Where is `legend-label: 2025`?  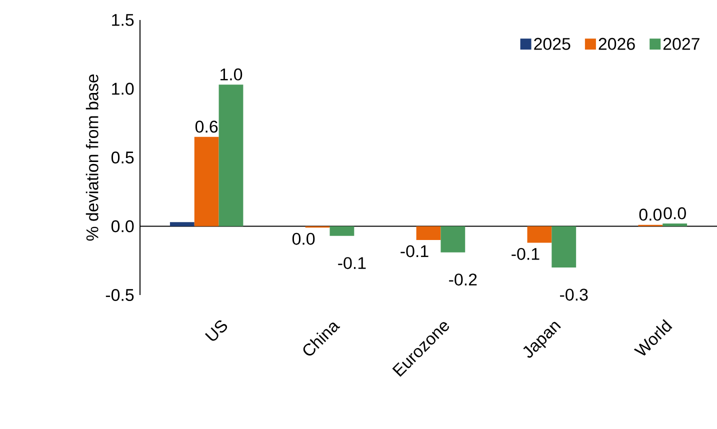 legend-label: 2025 is located at coordinates (552, 44).